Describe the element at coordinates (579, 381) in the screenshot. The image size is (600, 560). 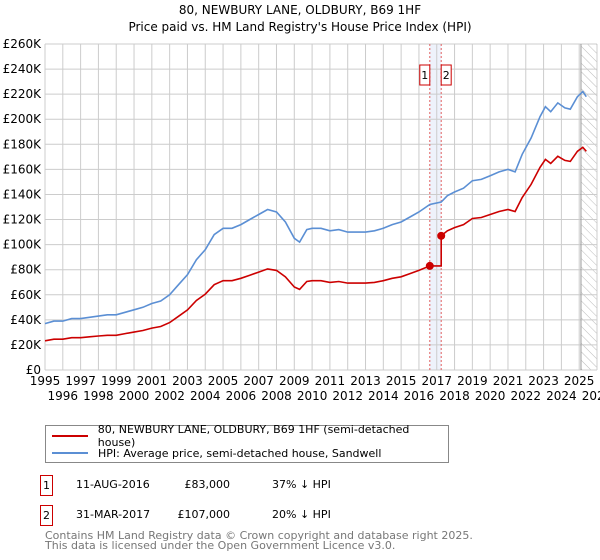
I see `x-tick-label: 2025` at that location.